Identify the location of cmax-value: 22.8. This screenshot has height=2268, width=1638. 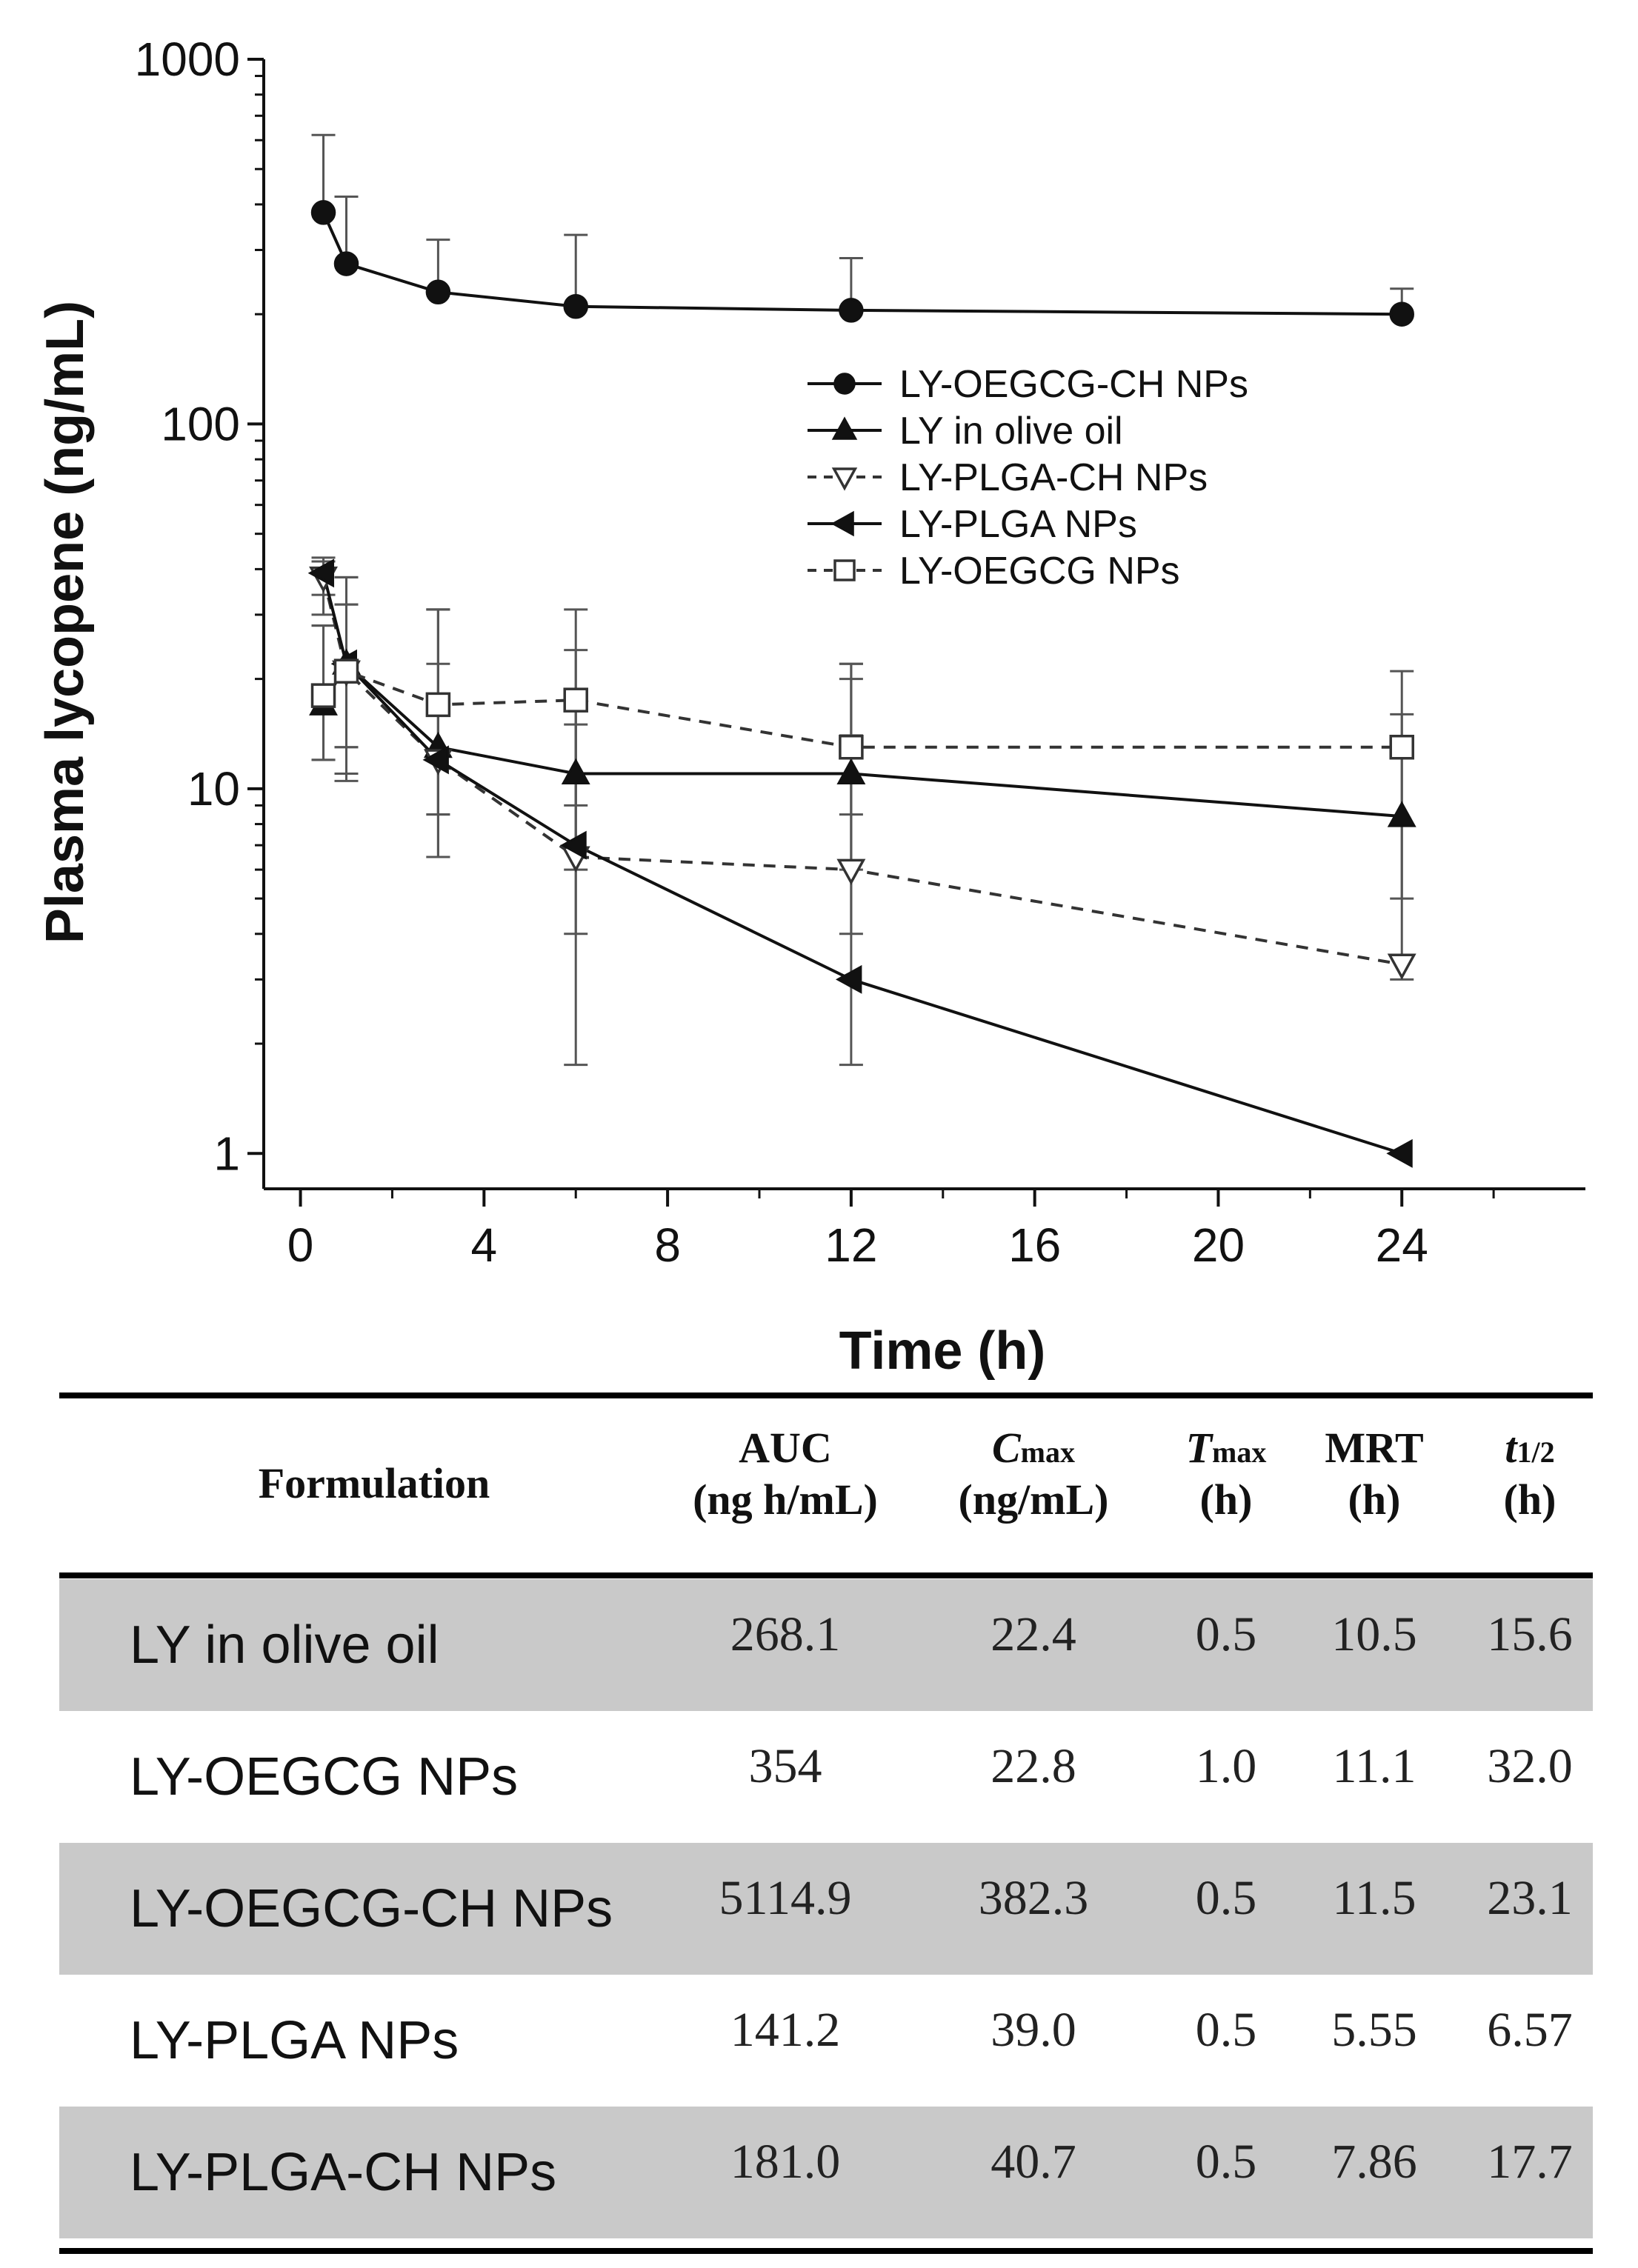
(1033, 1766).